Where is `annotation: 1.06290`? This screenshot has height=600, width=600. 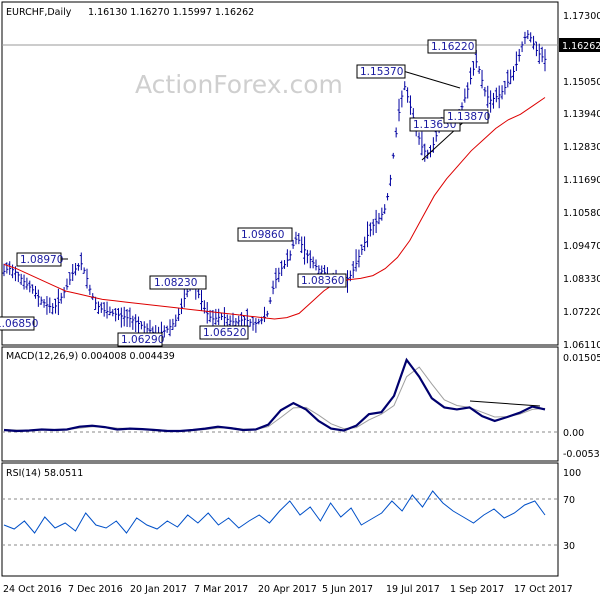
annotation: 1.06290 is located at coordinates (140, 339).